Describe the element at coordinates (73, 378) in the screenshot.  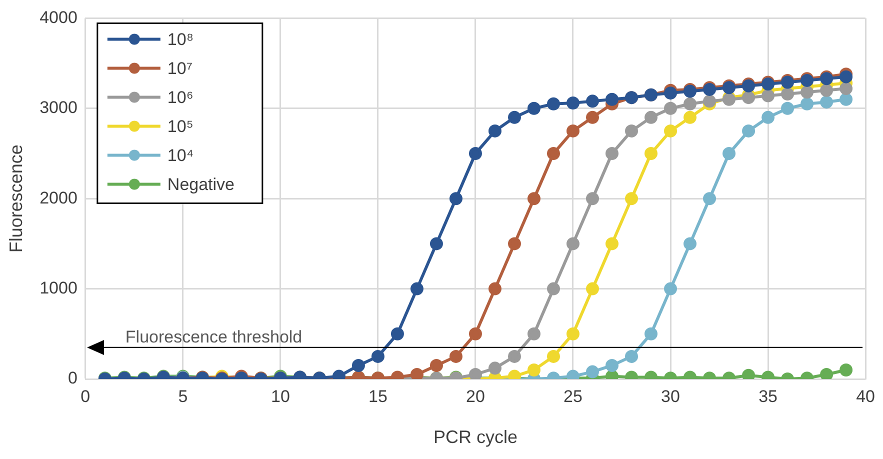
I see `y-tick-label: 0` at that location.